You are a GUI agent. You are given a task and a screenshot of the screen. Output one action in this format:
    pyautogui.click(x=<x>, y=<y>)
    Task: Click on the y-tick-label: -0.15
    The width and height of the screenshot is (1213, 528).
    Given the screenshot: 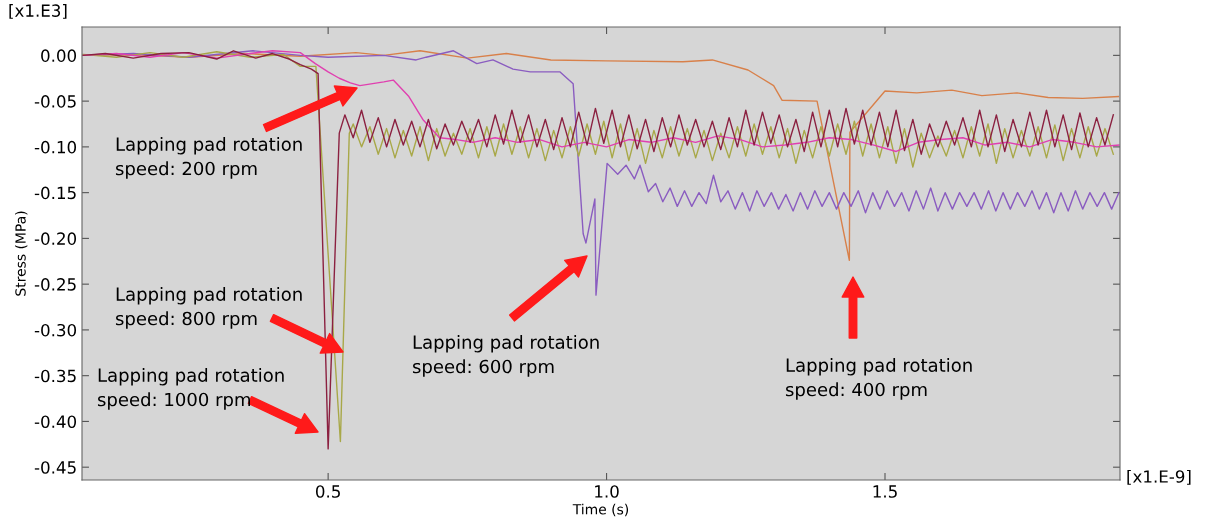 What is the action you would take?
    pyautogui.click(x=55, y=193)
    